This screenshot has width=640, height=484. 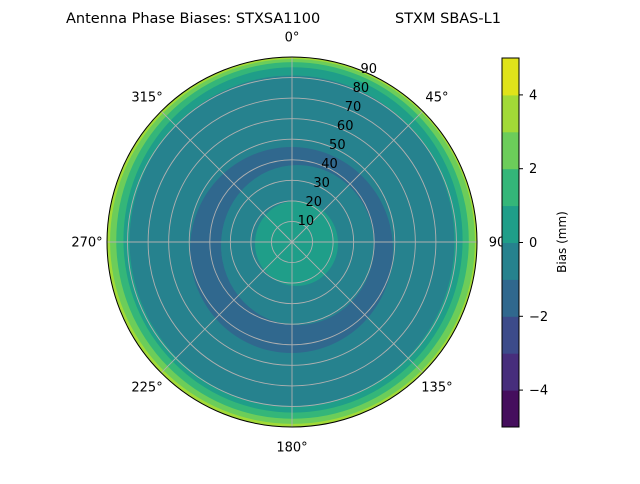 I want to click on colorbar-tick-label: −2, so click(x=538, y=317).